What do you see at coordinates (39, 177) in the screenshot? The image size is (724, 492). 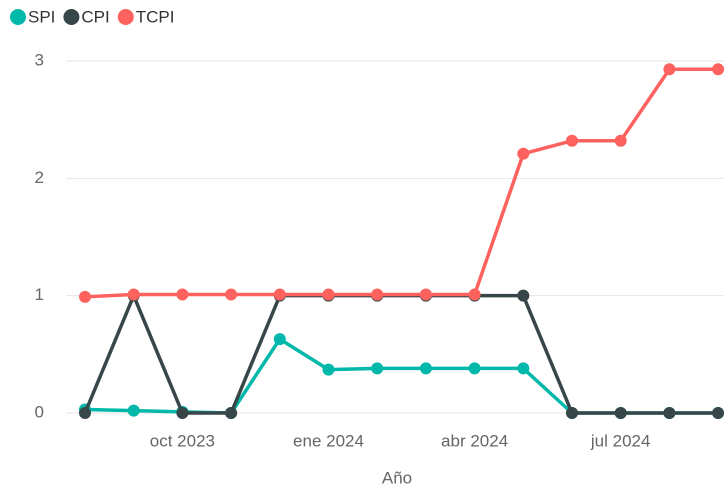 I see `y-tick-label: 2` at bounding box center [39, 177].